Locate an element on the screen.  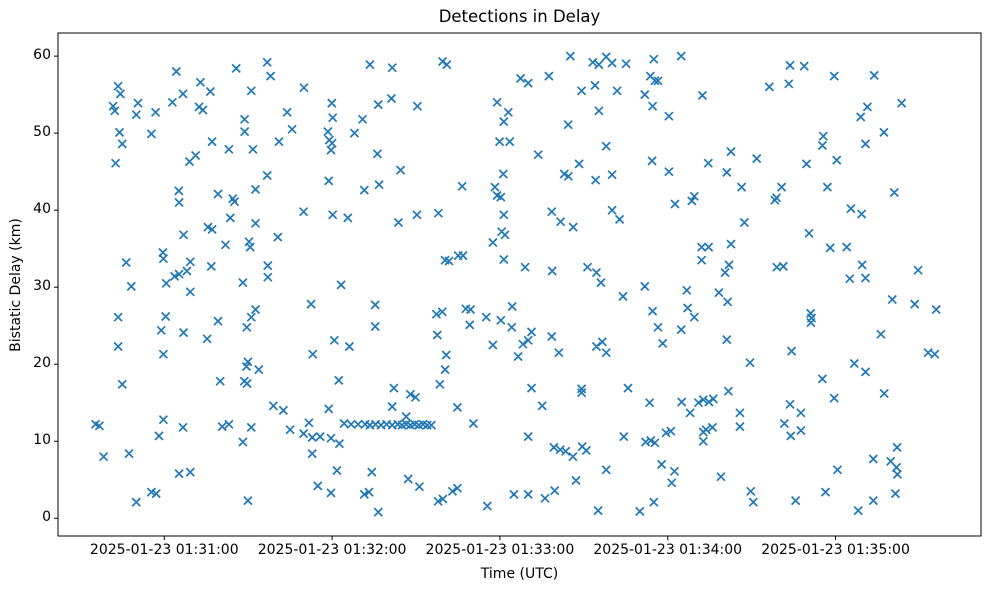
x-tick-label: 2025-01-23 01:31:00 is located at coordinates (164, 550).